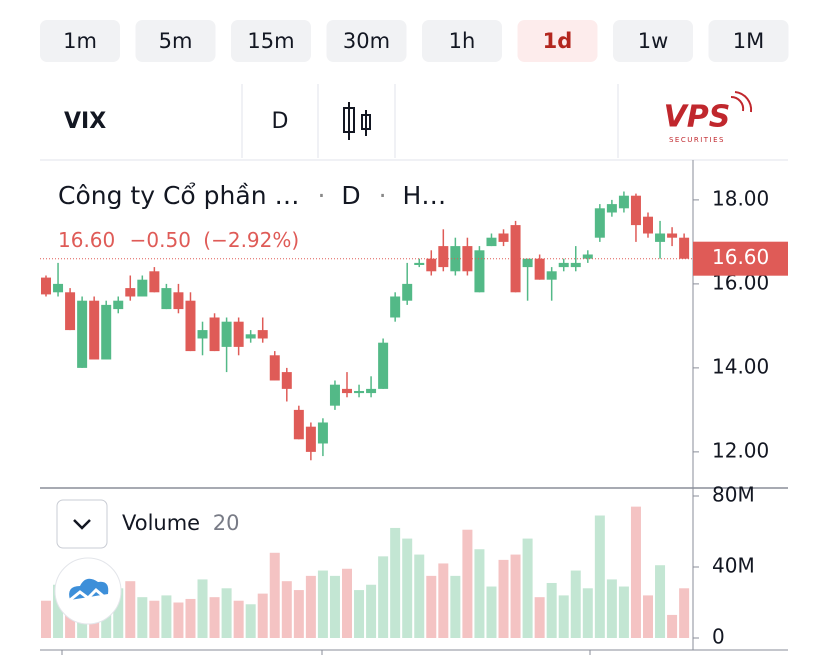 The height and width of the screenshot is (659, 828). I want to click on symbol: VIX, so click(85, 121).